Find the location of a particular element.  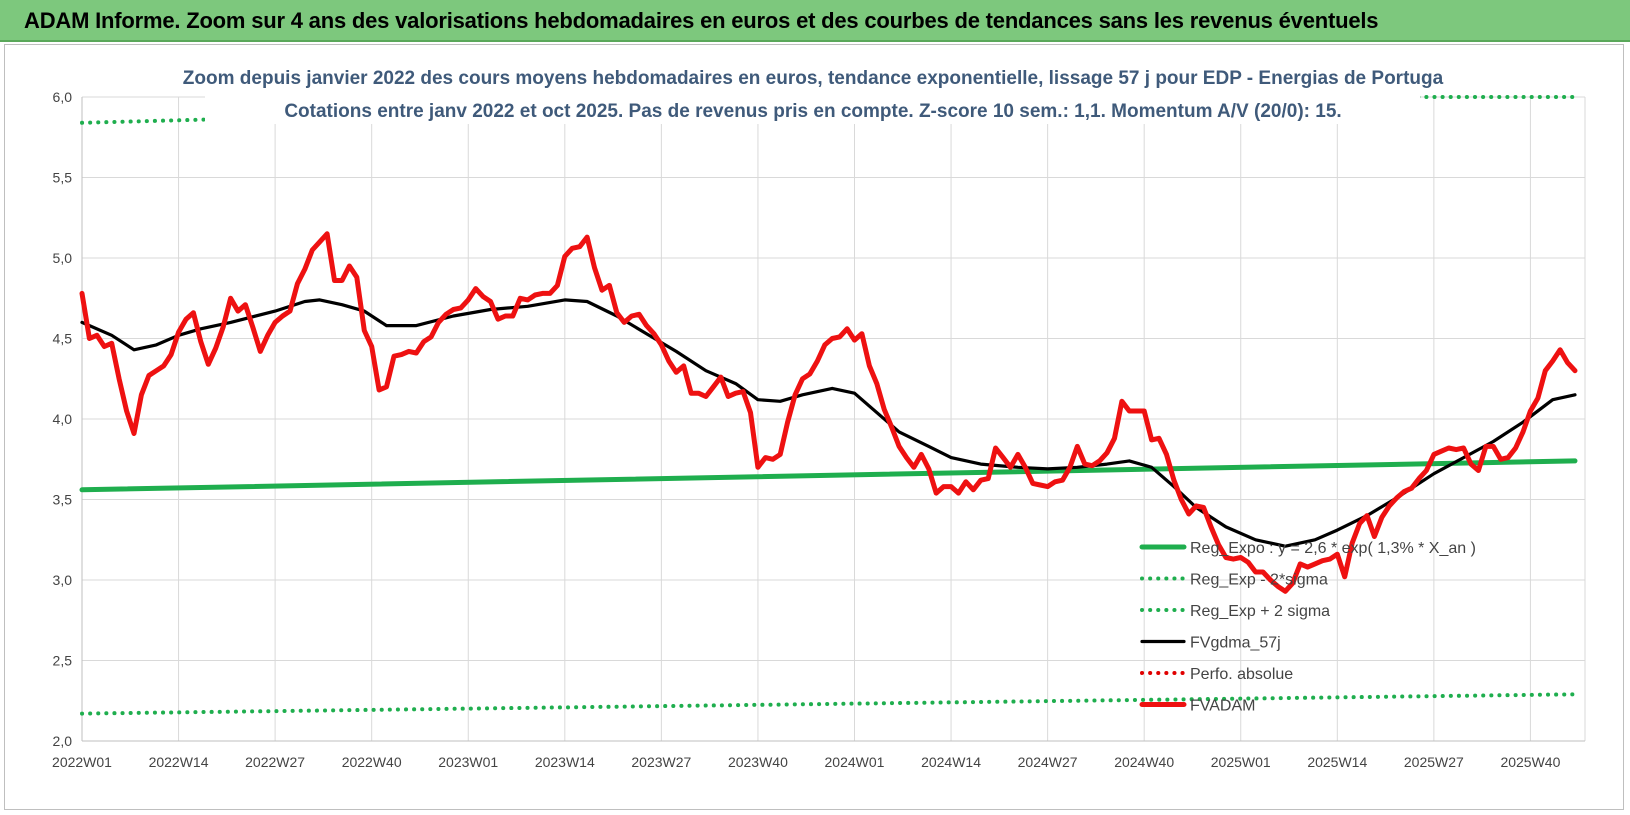

legend-label-fvadam: FVADAM is located at coordinates (1222, 706).